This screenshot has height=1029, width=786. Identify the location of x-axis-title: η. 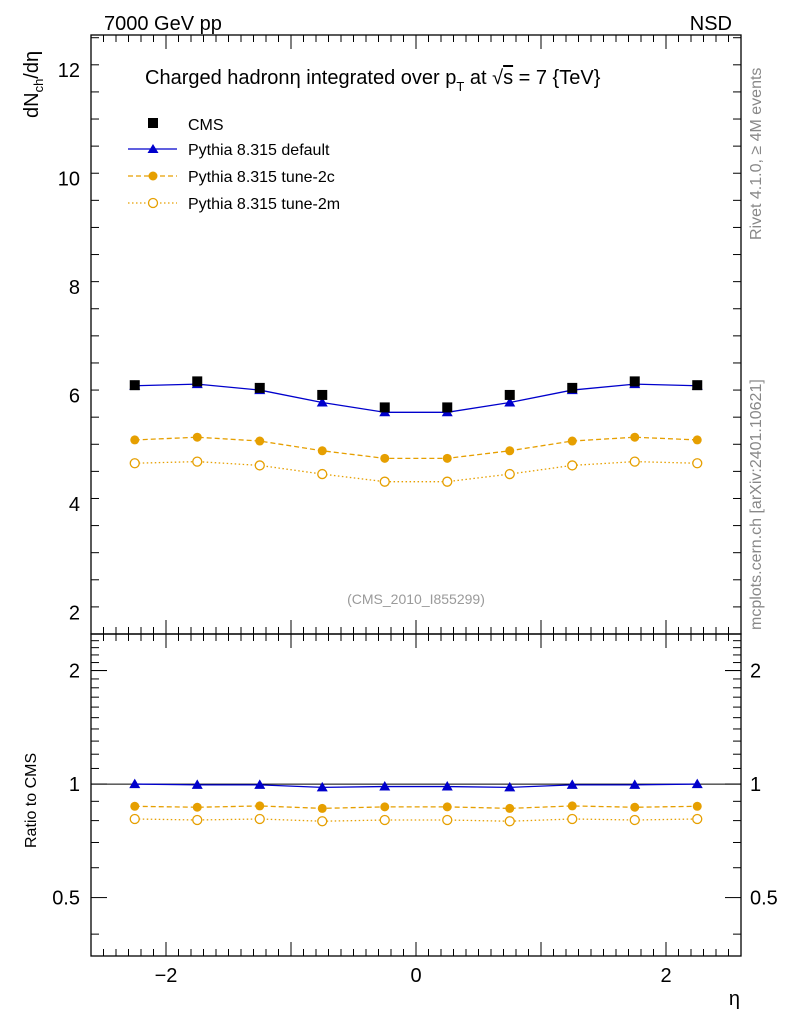
(734, 999).